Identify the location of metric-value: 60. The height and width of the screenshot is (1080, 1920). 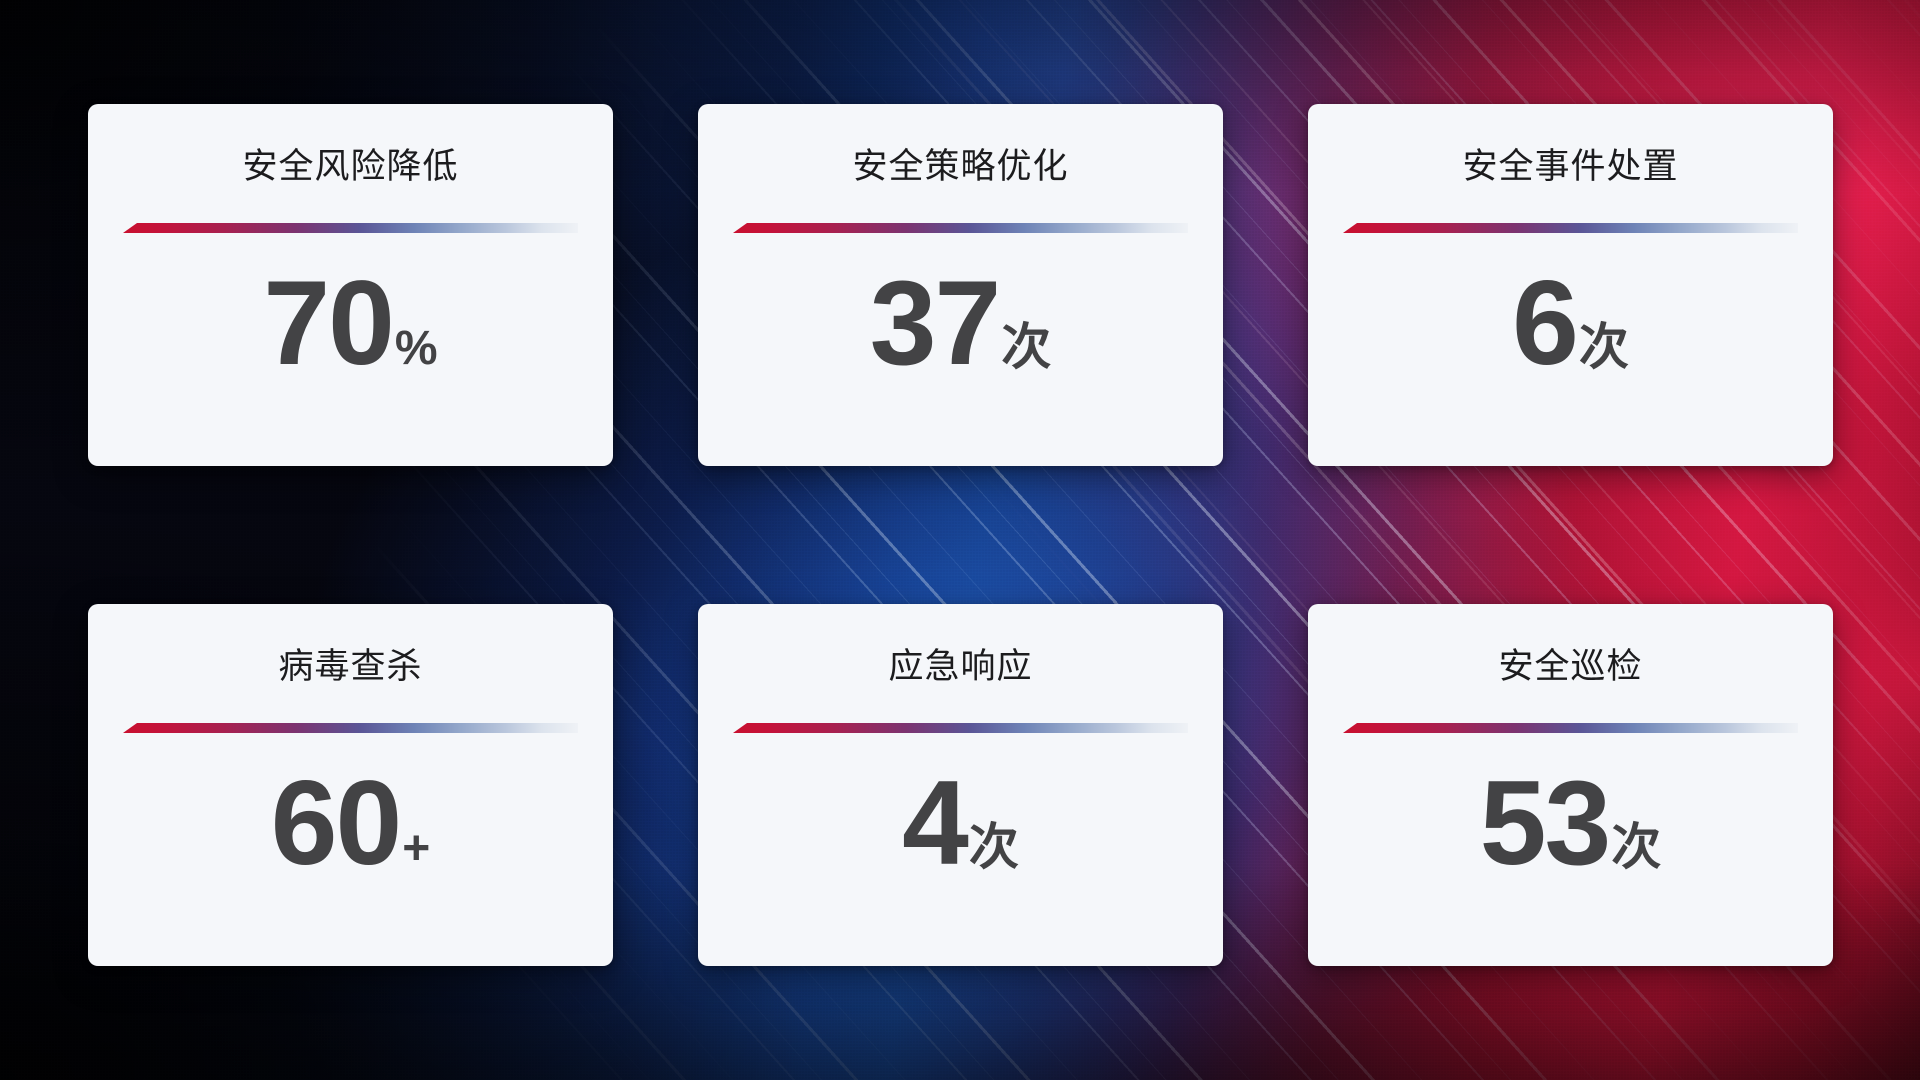
(336, 823).